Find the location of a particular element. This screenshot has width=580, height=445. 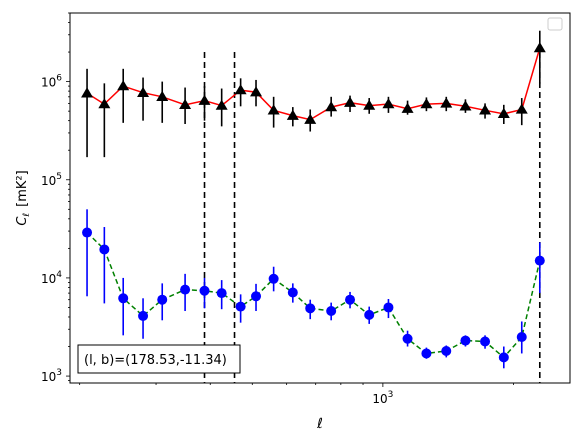

y-axis-label-unit: [mK²] is located at coordinates (22, 188).